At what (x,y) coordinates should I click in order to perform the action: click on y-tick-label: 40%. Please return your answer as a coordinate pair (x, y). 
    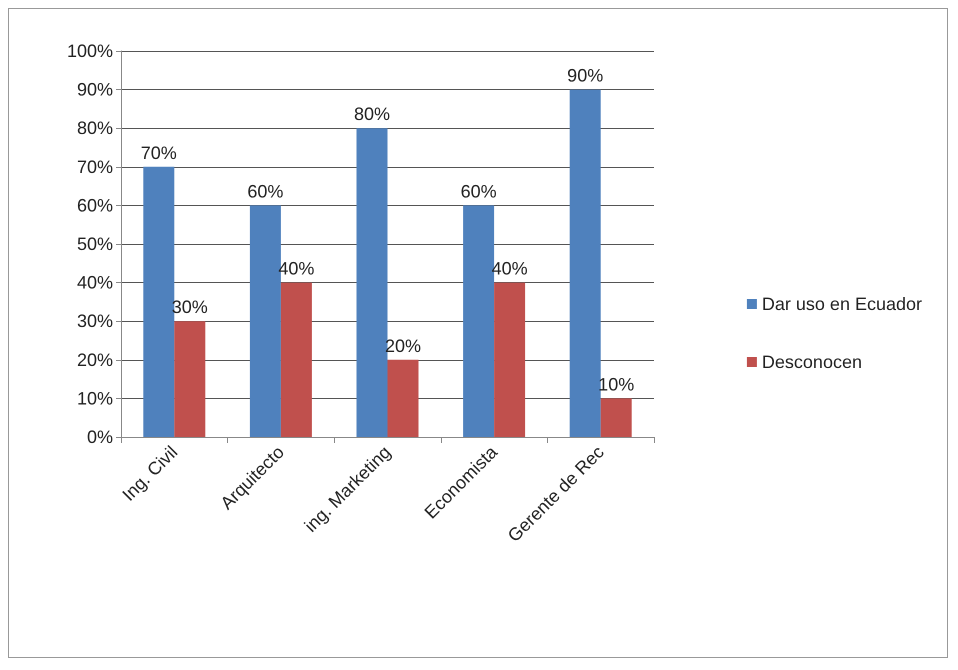
    Looking at the image, I should click on (94, 282).